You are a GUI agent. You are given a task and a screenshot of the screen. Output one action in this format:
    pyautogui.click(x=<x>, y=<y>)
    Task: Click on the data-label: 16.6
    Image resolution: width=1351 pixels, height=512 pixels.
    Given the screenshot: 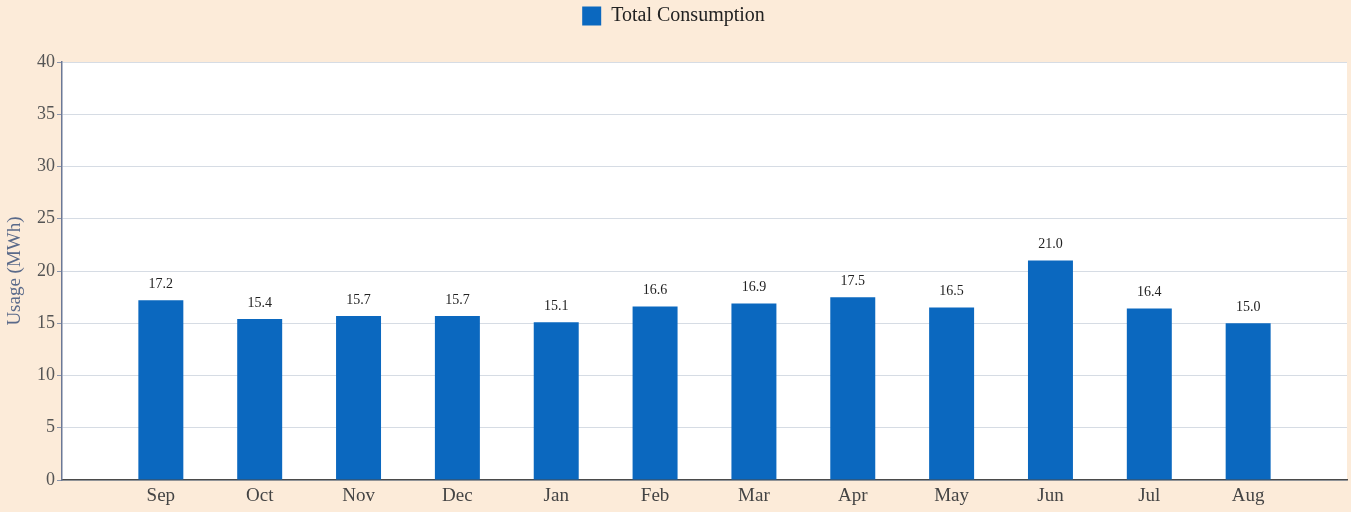 What is the action you would take?
    pyautogui.click(x=655, y=290)
    